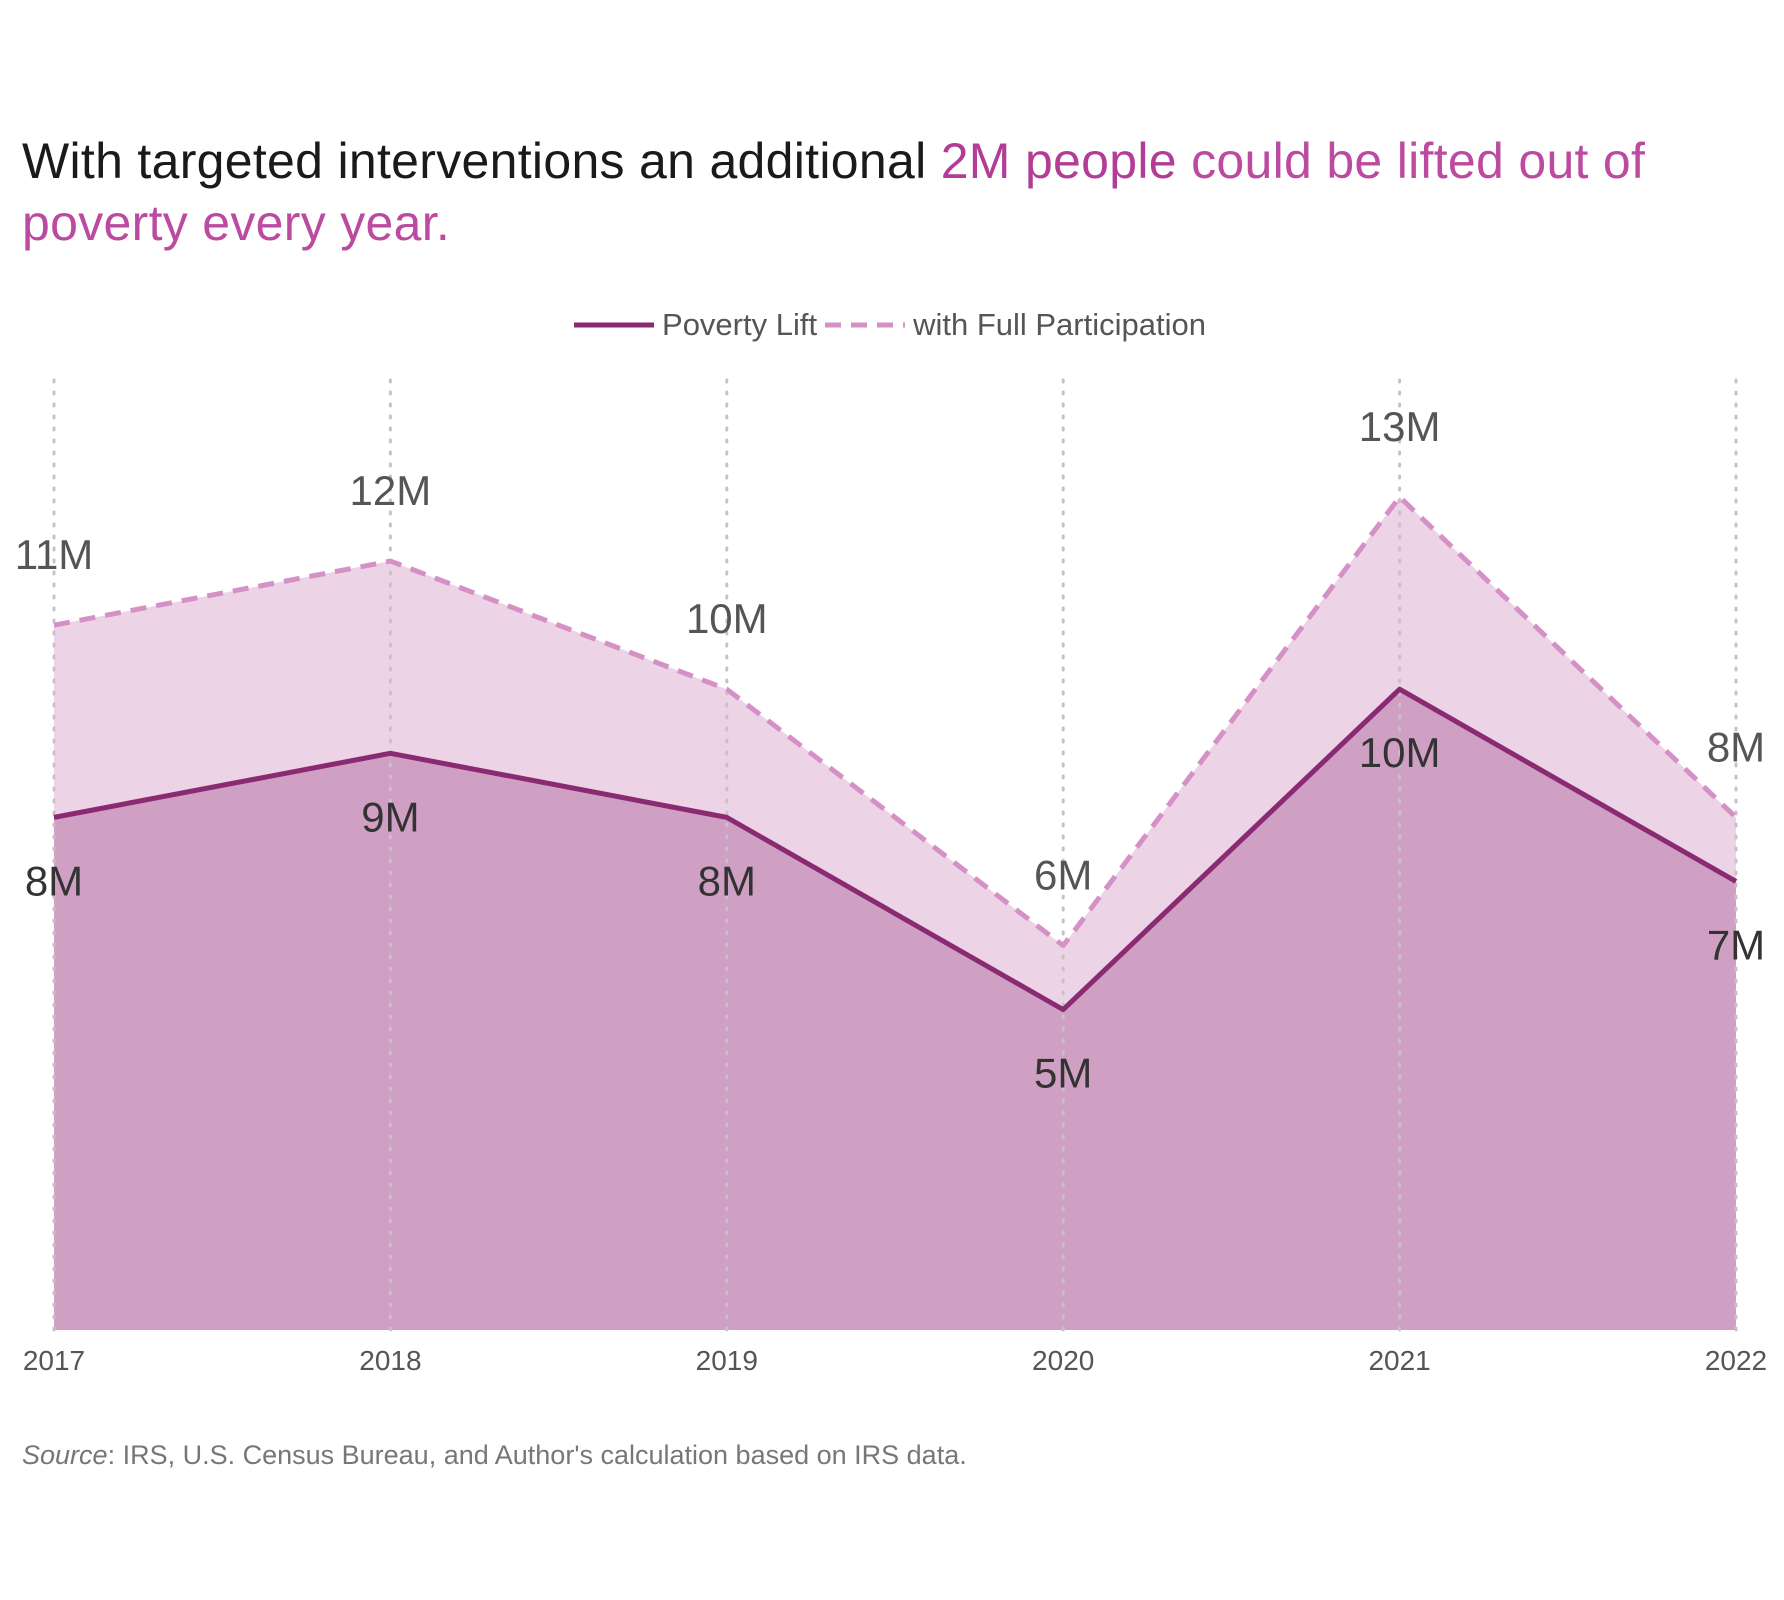 The height and width of the screenshot is (1600, 1784). What do you see at coordinates (1058, 161) in the screenshot?
I see `title-highlight: 2M people` at bounding box center [1058, 161].